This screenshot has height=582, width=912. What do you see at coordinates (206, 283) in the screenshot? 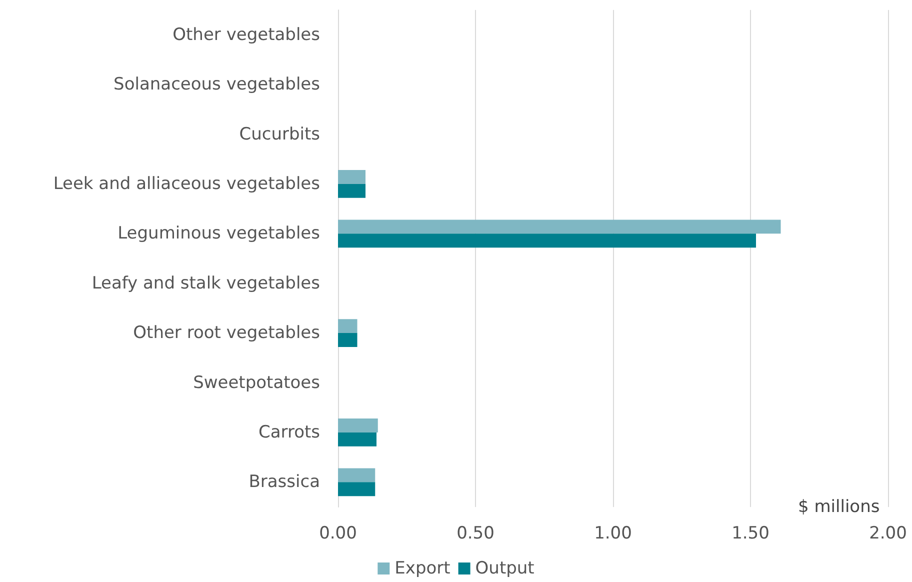
I see `y-tick-label: Leafy and stalk vegetables` at bounding box center [206, 283].